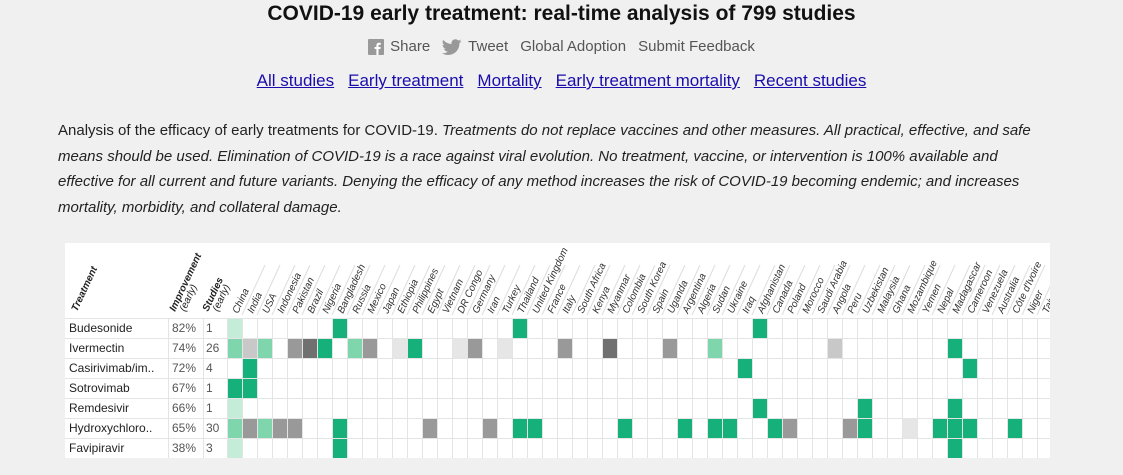  What do you see at coordinates (249, 428) in the screenshot?
I see `cell-hydroxychloro-india` at bounding box center [249, 428].